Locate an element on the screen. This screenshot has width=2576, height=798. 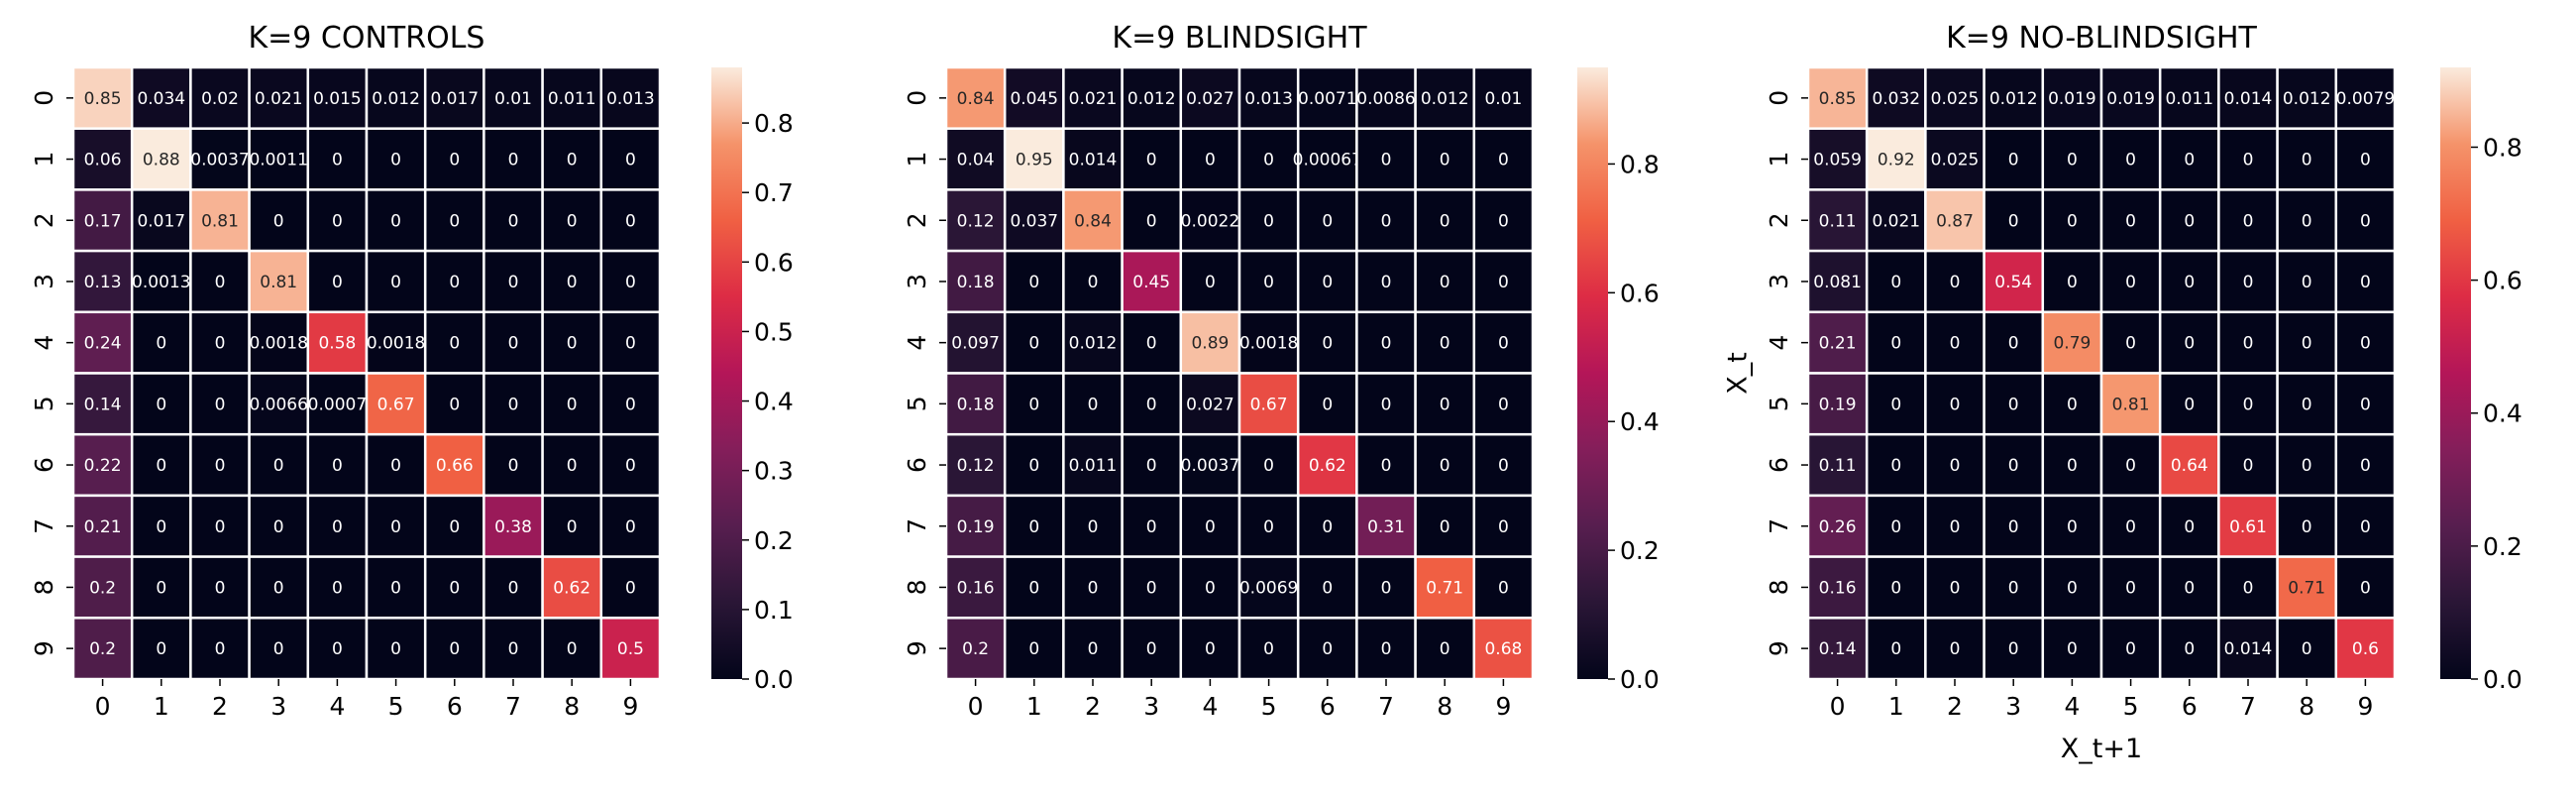
heatmap-cell-r6-c9 is located at coordinates (2365, 465).